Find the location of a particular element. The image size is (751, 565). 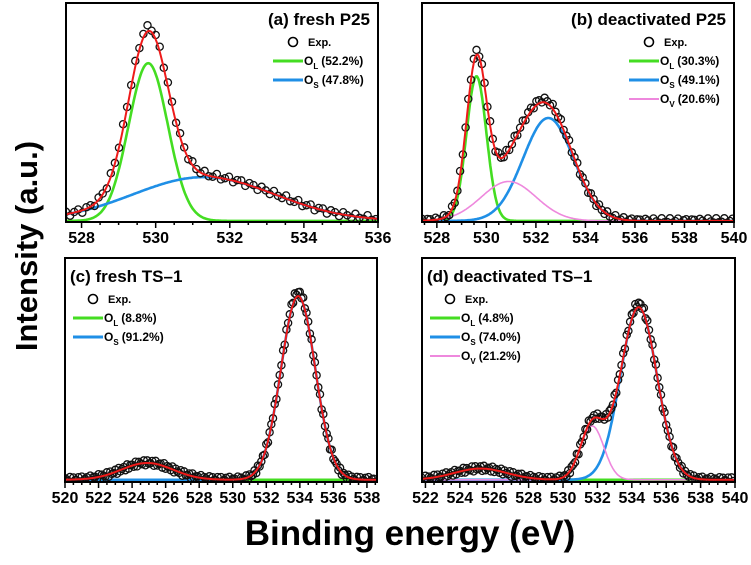

plot-area is located at coordinates (222, 121).